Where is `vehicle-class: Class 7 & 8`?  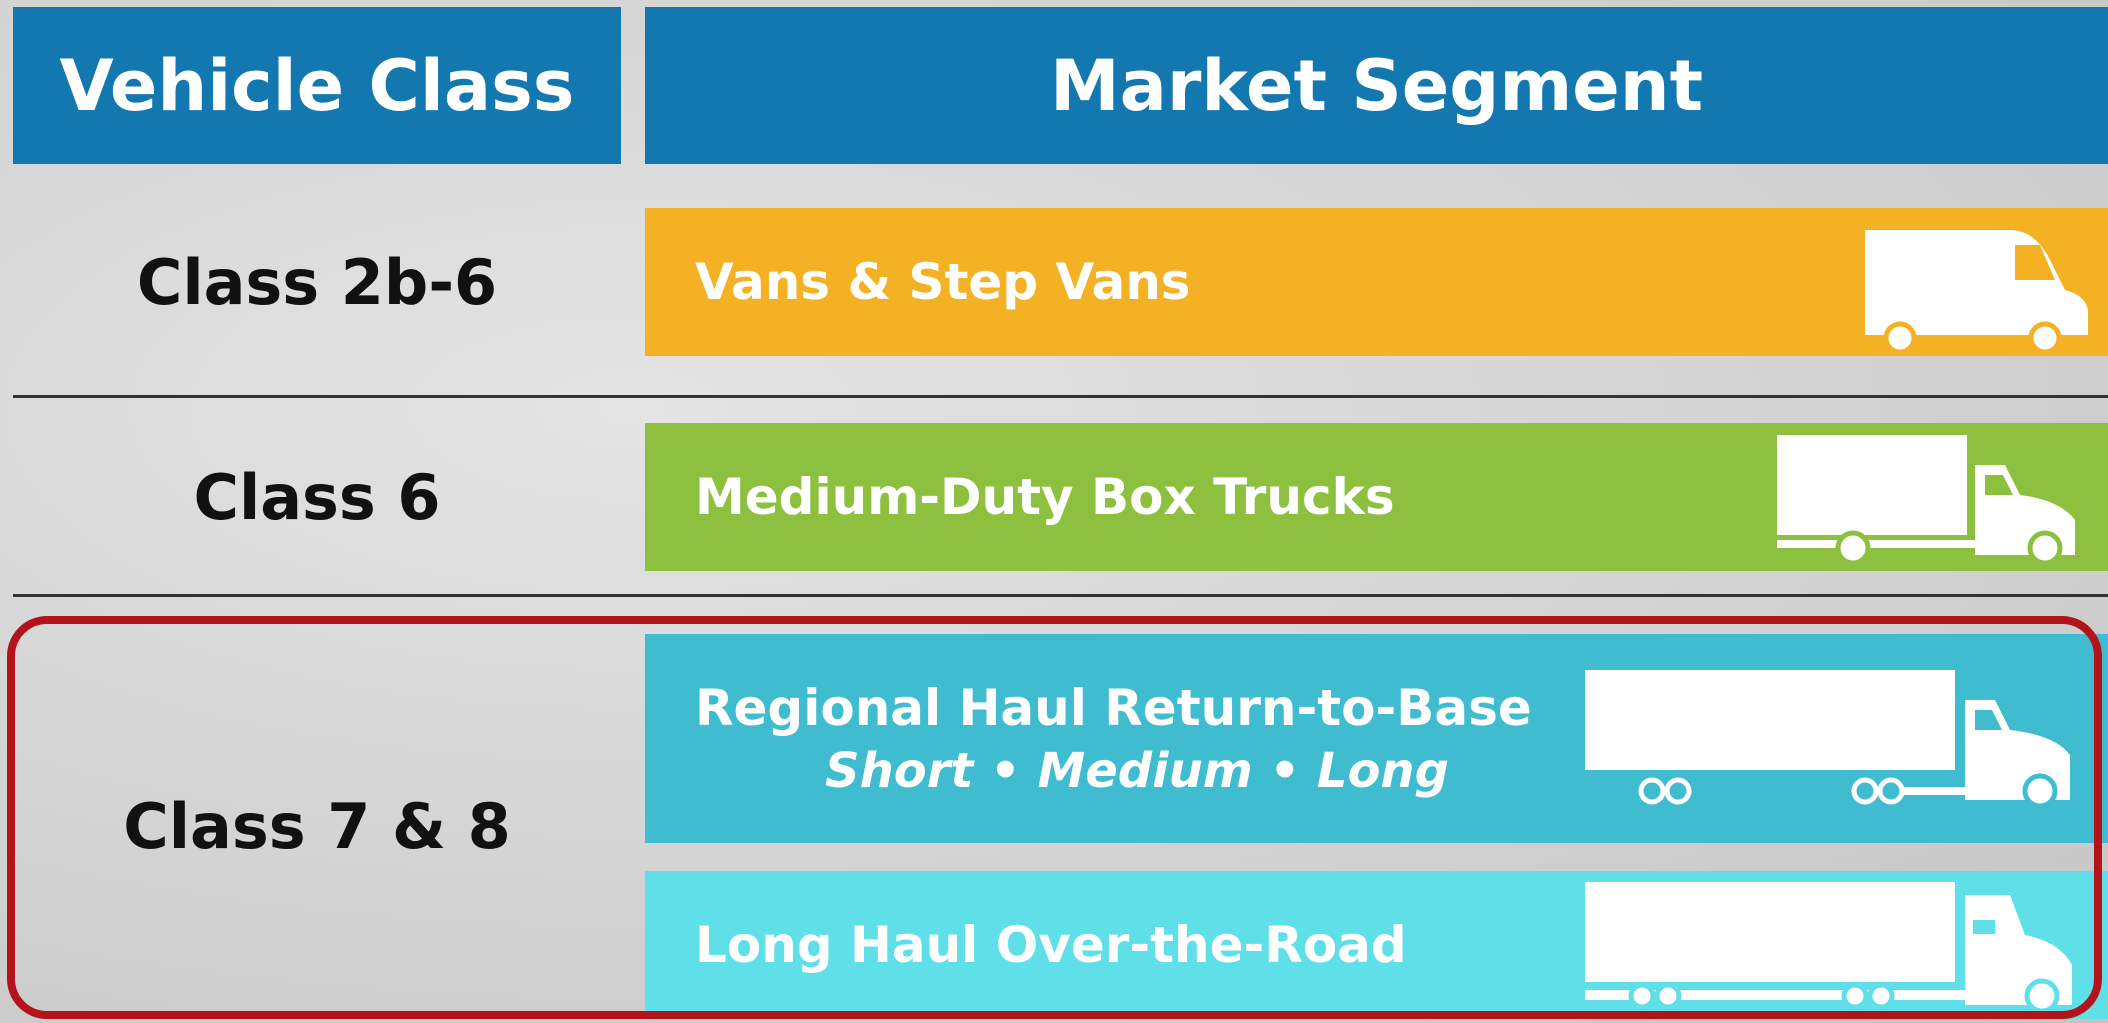
vehicle-class: Class 7 & 8 is located at coordinates (317, 826).